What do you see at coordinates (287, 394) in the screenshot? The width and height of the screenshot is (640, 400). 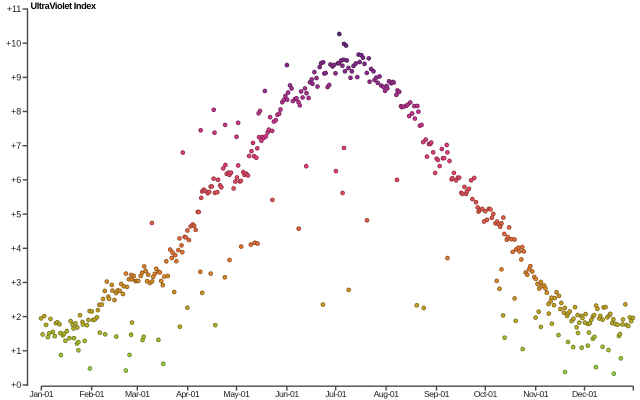 I see `svg-text: Jun-01` at bounding box center [287, 394].